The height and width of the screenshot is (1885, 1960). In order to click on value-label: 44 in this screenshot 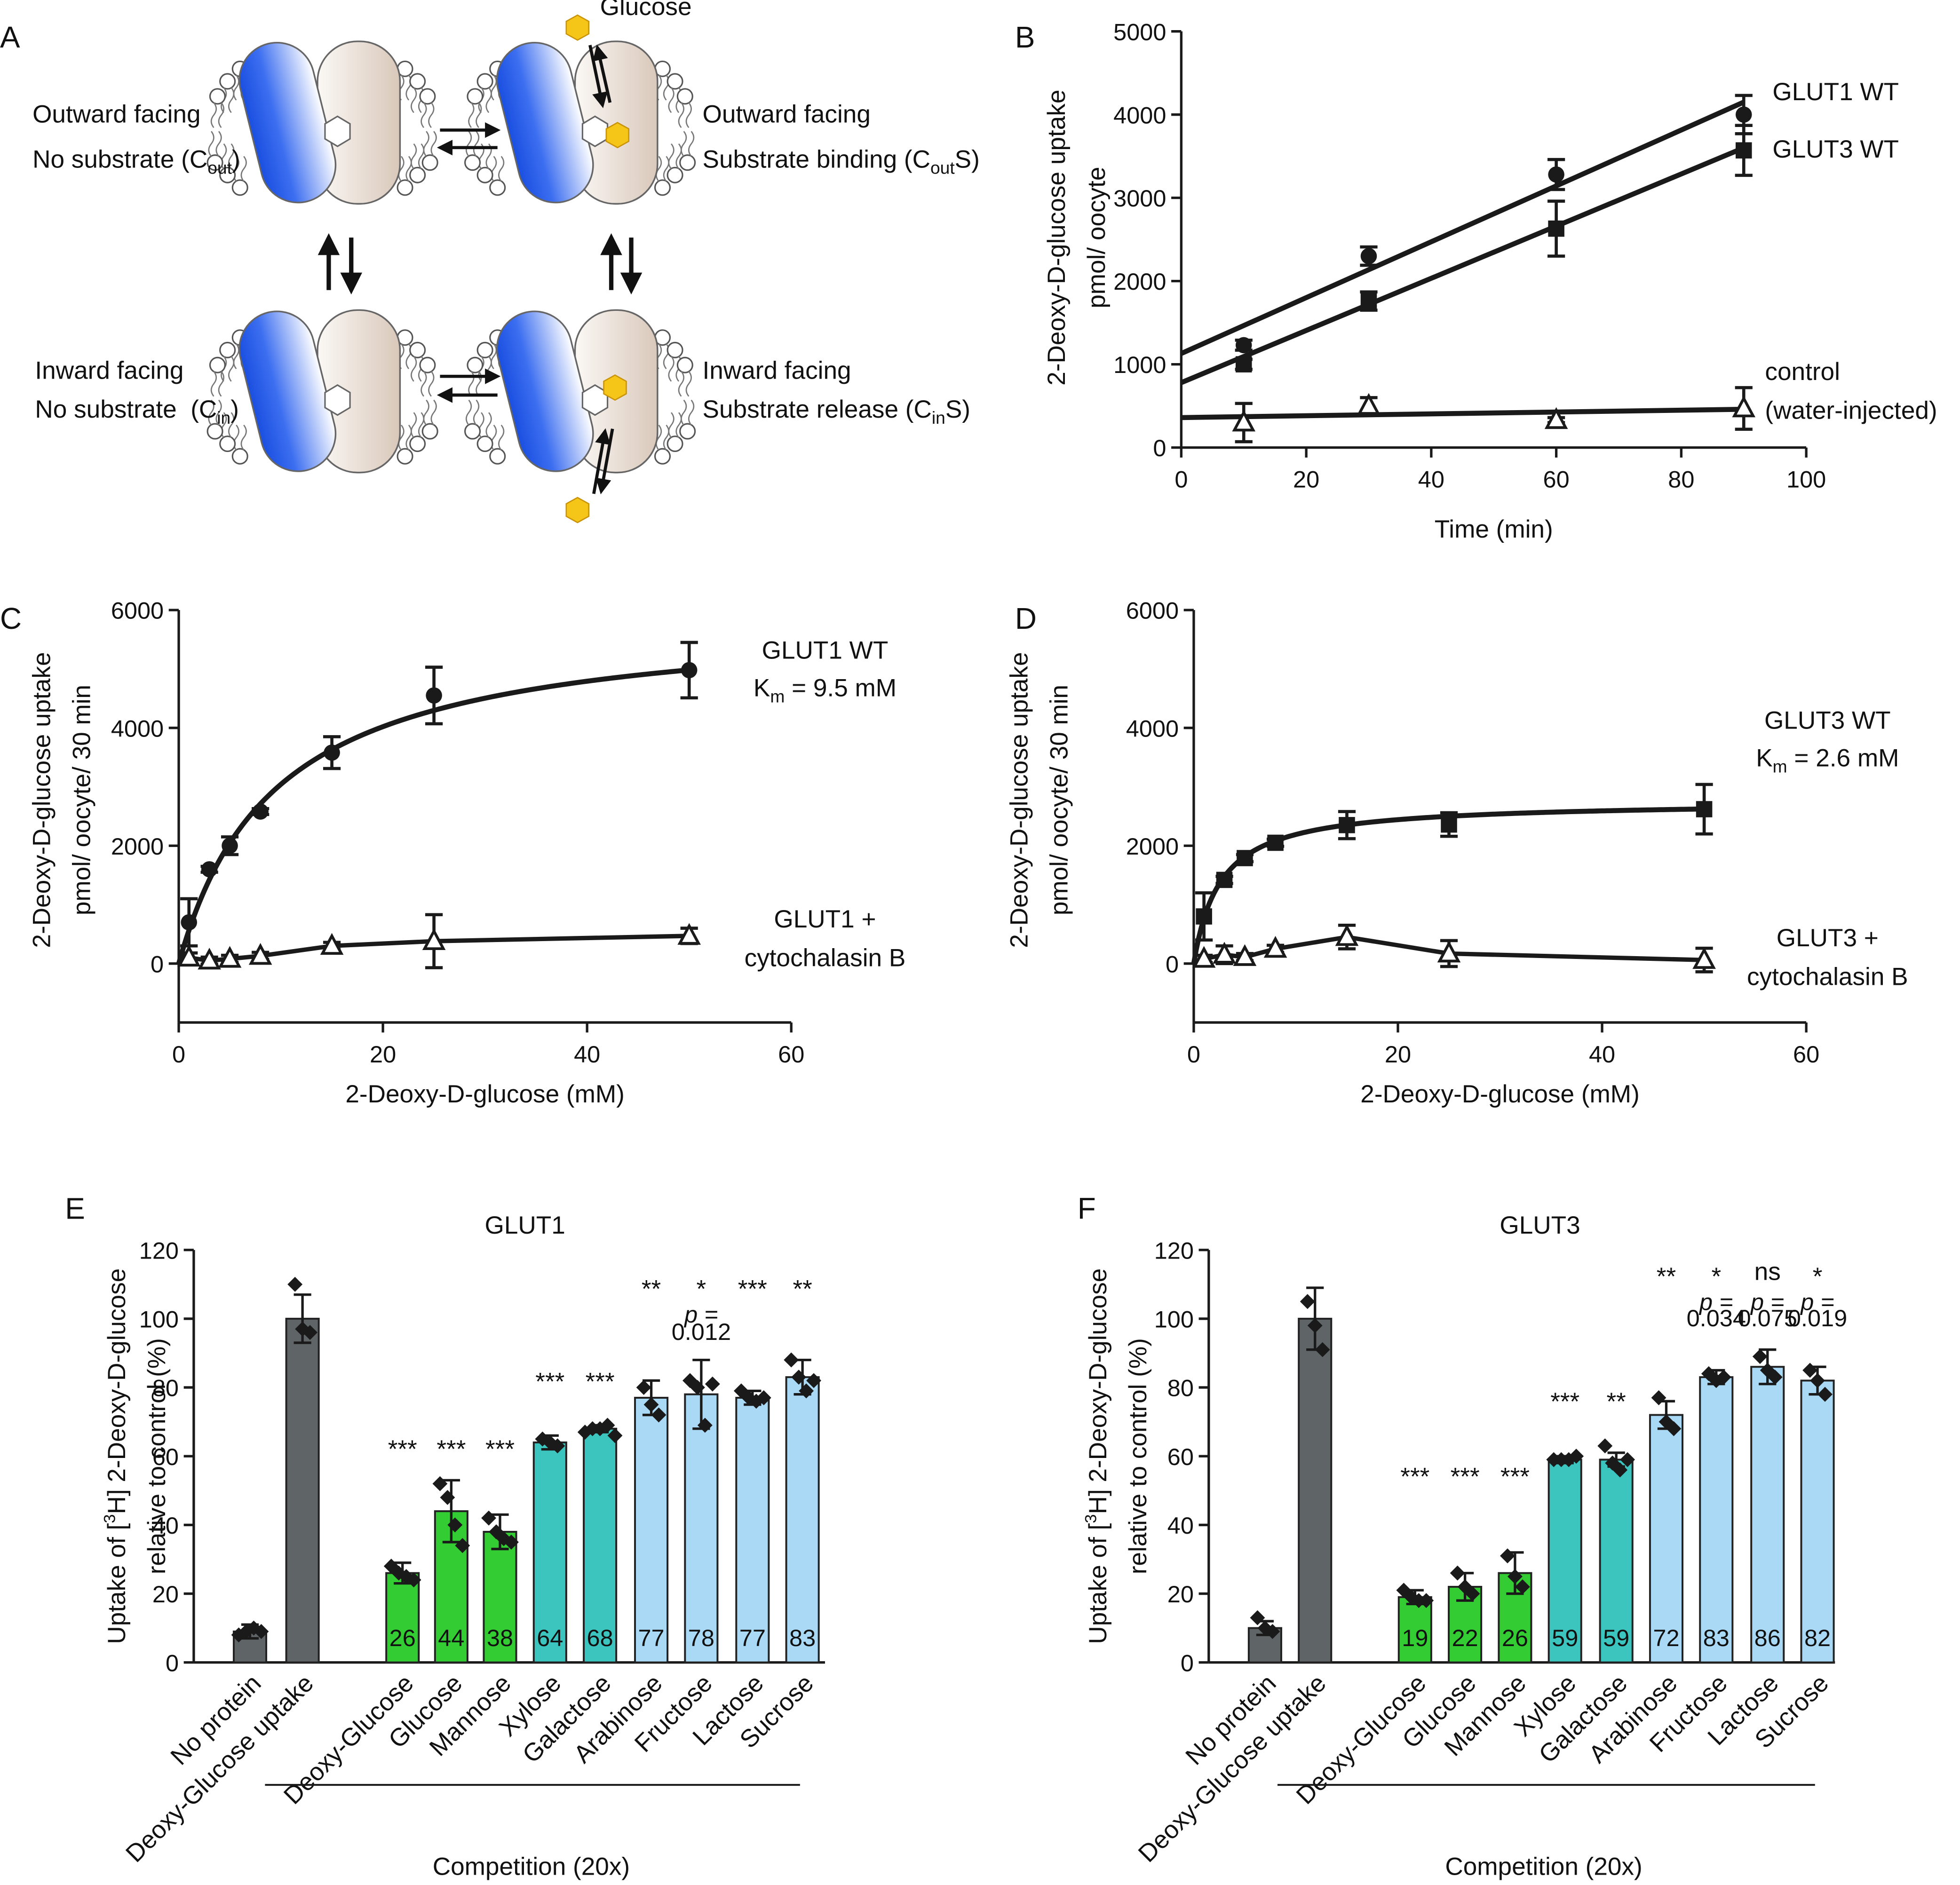, I will do `click(451, 1637)`.